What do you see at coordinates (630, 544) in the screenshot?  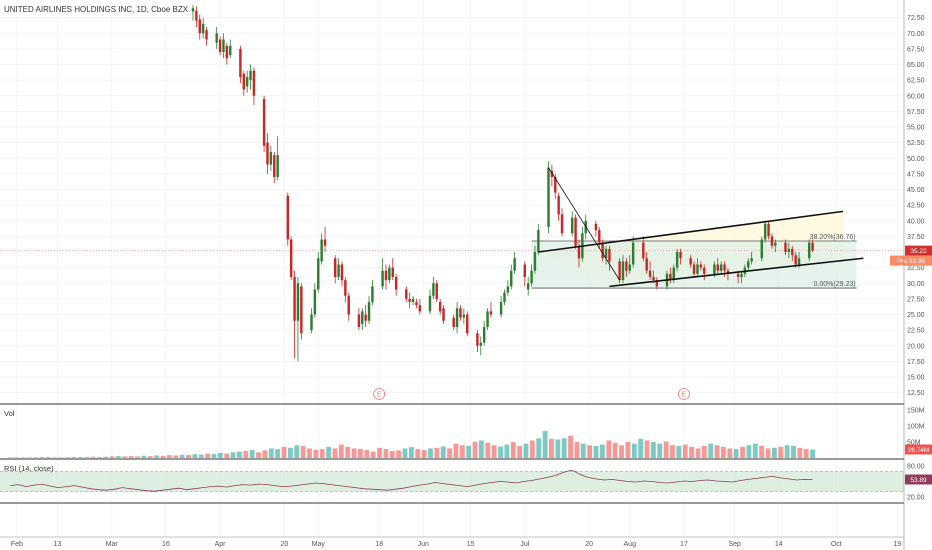 I see `time-tick-label: Aug` at bounding box center [630, 544].